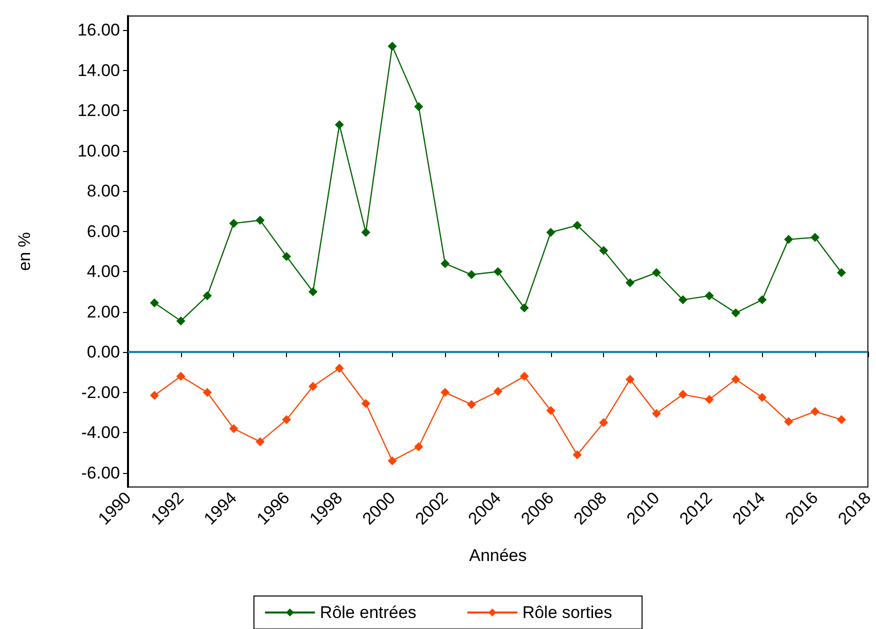  Describe the element at coordinates (103, 352) in the screenshot. I see `y-tick-label: 0.00` at that location.